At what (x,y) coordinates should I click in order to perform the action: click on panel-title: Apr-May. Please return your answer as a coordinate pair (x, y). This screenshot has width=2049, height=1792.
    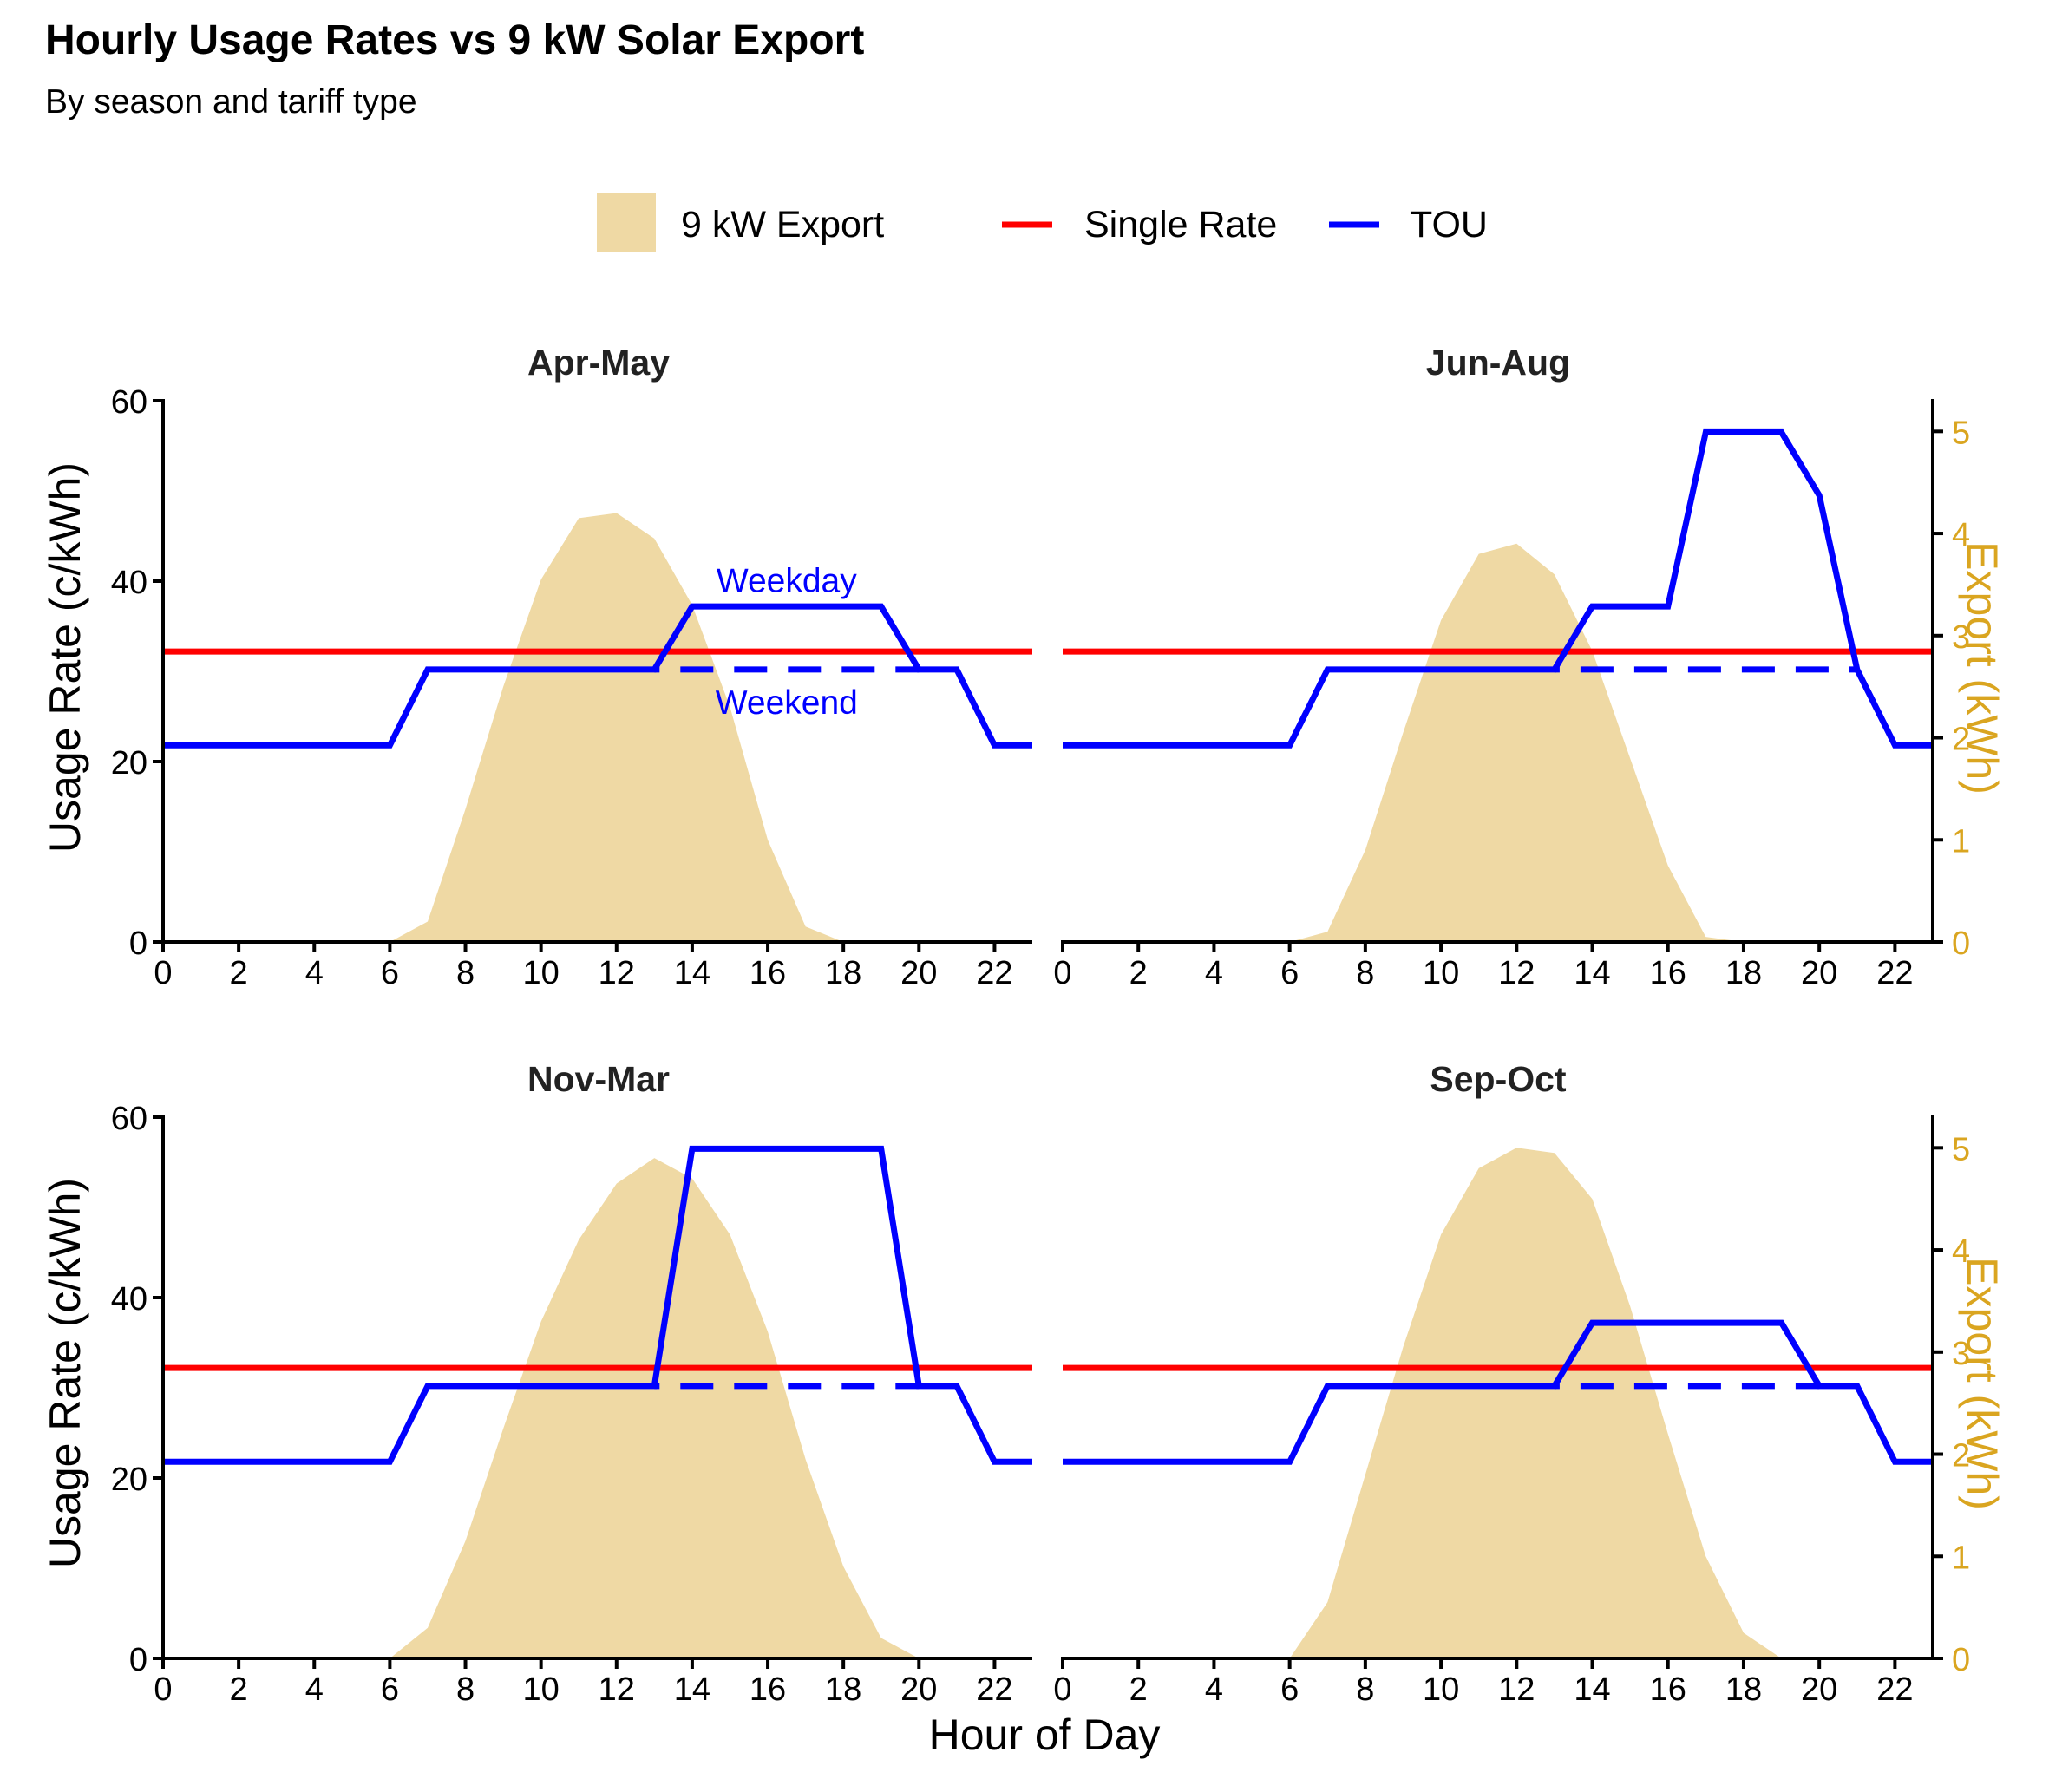
    Looking at the image, I should click on (598, 363).